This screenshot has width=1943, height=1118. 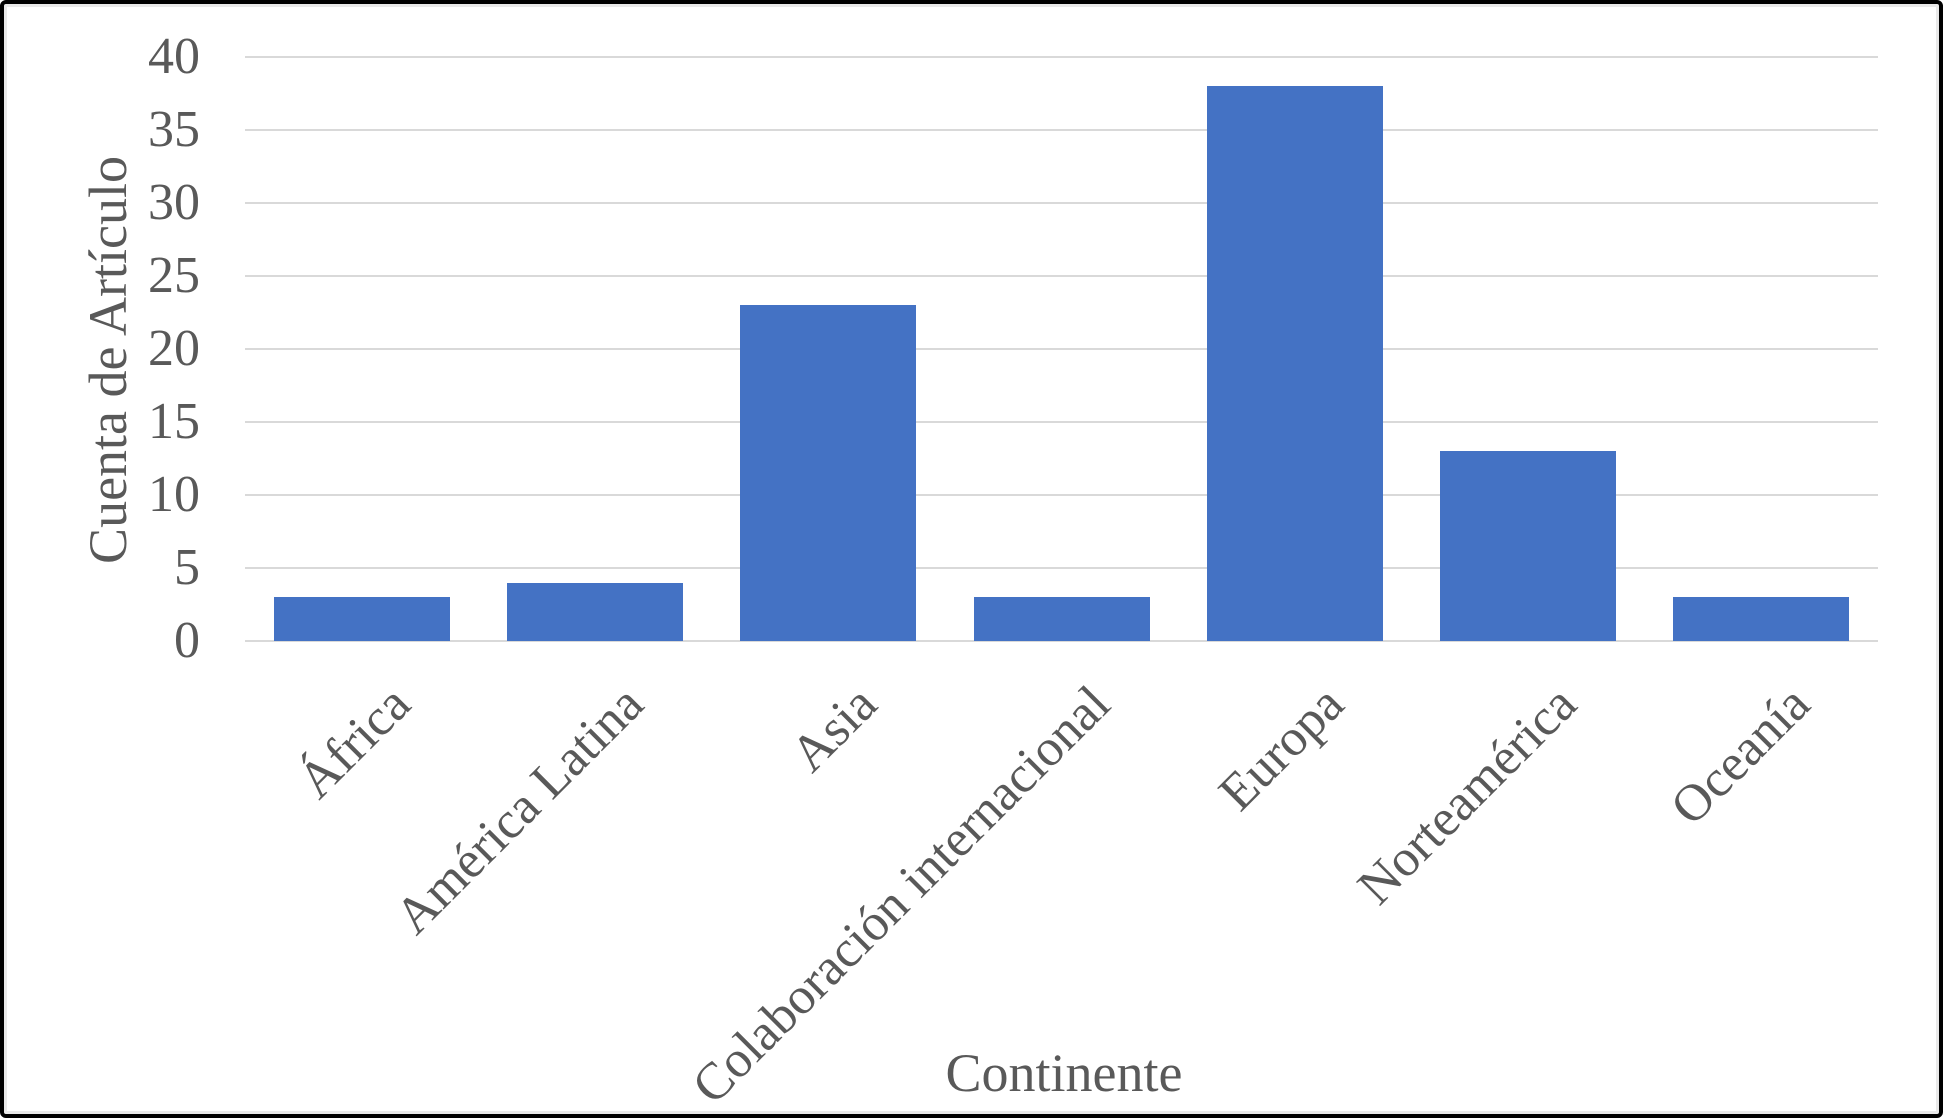 What do you see at coordinates (174, 348) in the screenshot?
I see `y-tick-label-20: 20` at bounding box center [174, 348].